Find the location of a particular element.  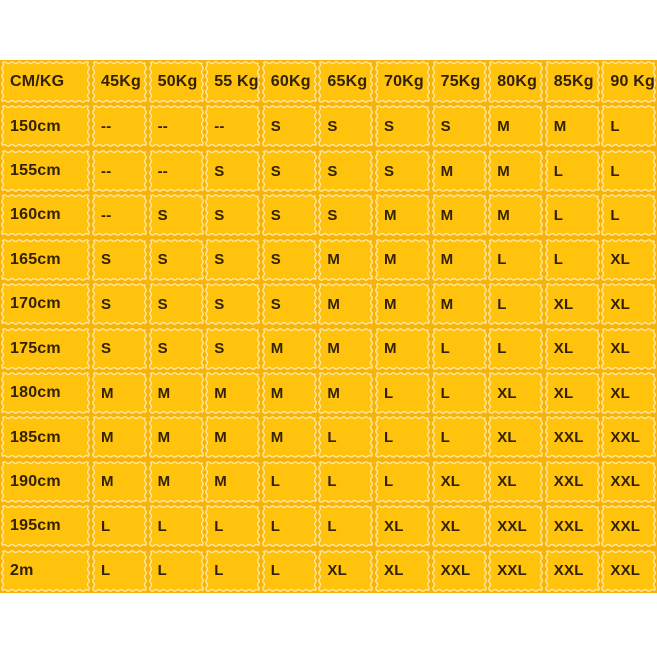

corner-header-cell: CM/KG is located at coordinates (45, 82).